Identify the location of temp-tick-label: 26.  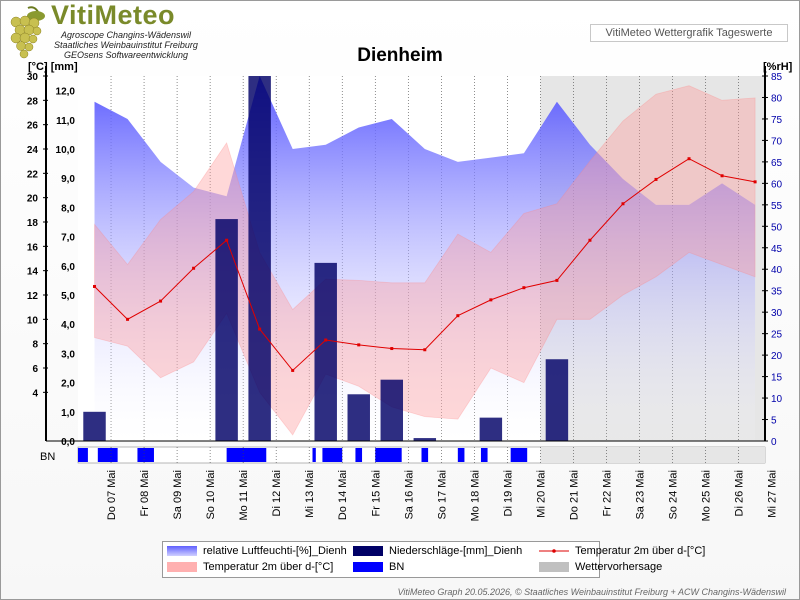
(33, 126).